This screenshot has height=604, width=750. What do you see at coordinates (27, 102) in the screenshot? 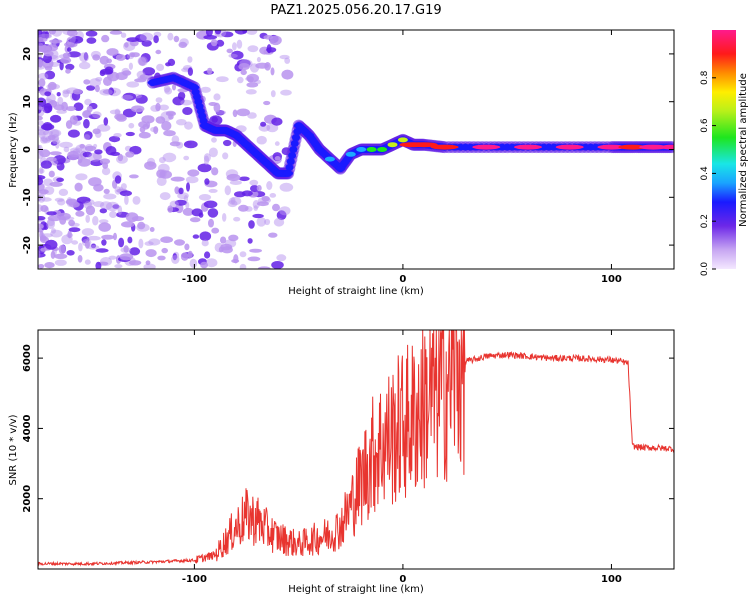
I see `spectrogram-y-tick-label: 10` at bounding box center [27, 102].